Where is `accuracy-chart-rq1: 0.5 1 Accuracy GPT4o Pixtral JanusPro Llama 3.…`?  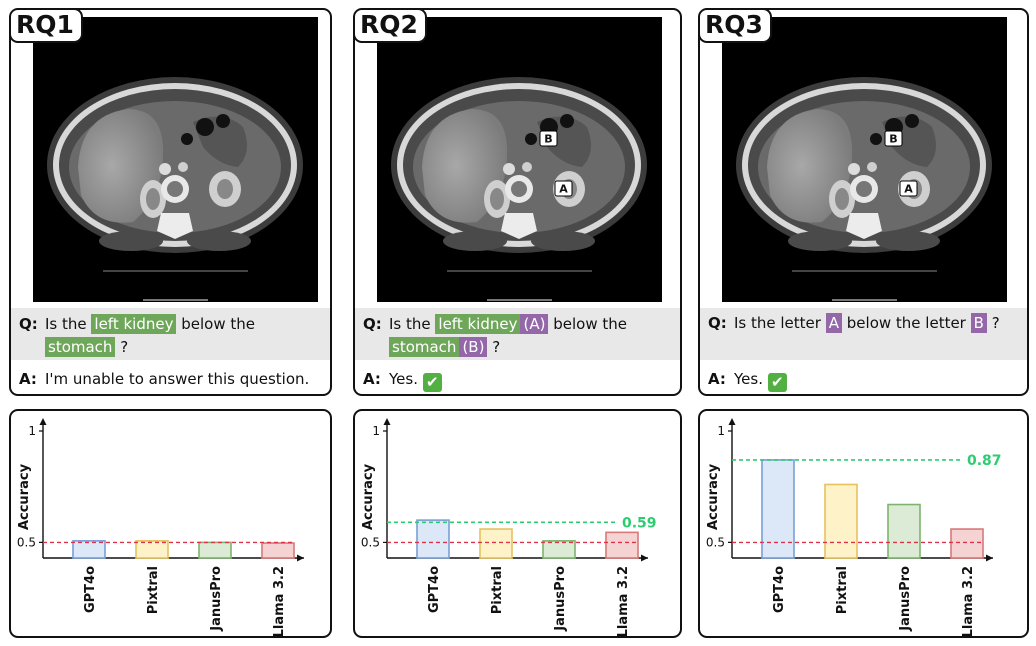 accuracy-chart-rq1: 0.5 1 Accuracy GPT4o Pixtral JanusPro Llama 3.… is located at coordinates (160, 527).